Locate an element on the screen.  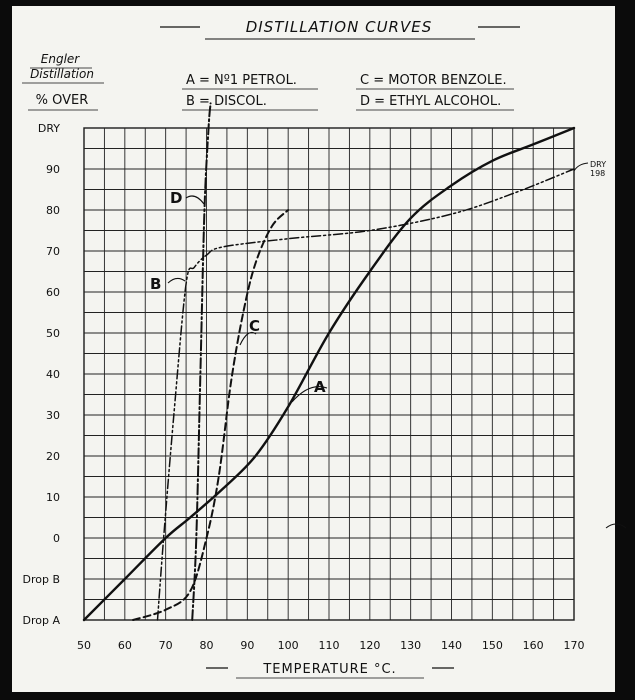
x-tick-label: 100 is located at coordinates (288, 645).